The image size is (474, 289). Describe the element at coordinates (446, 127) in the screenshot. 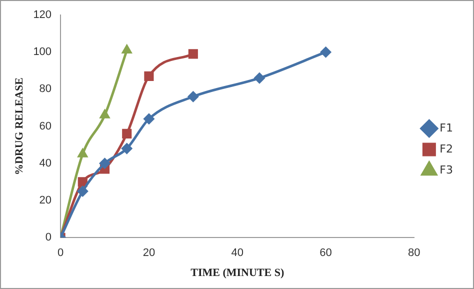

I see `legend-label: F1` at that location.